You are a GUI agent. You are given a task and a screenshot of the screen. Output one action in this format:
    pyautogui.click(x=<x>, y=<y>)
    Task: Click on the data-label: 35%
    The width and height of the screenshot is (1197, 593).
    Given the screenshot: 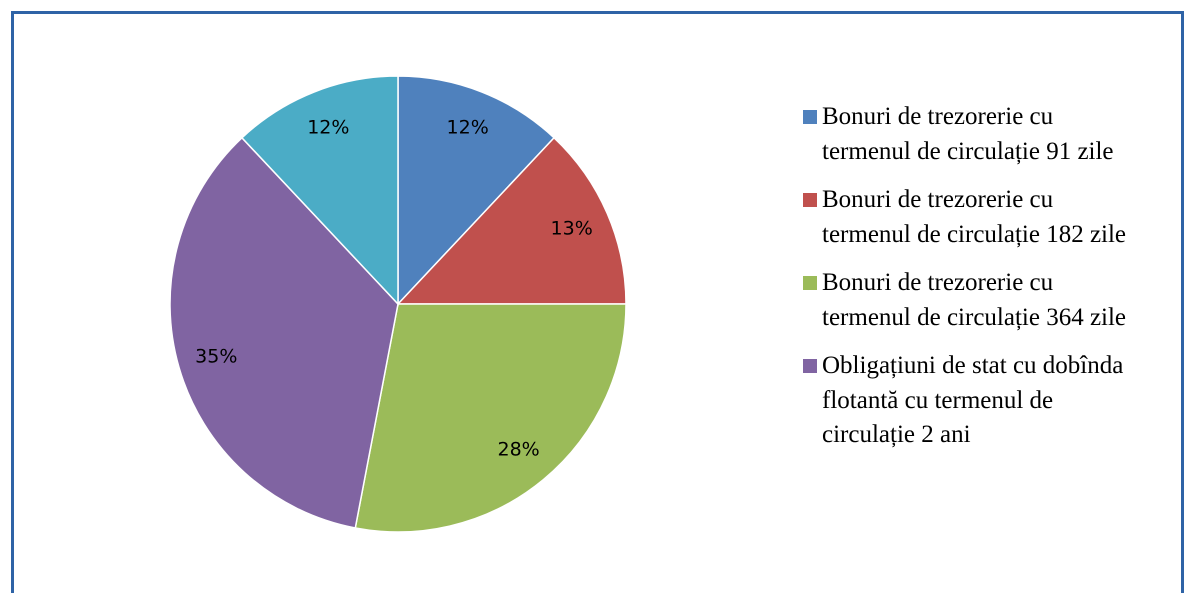 What is the action you would take?
    pyautogui.click(x=216, y=356)
    